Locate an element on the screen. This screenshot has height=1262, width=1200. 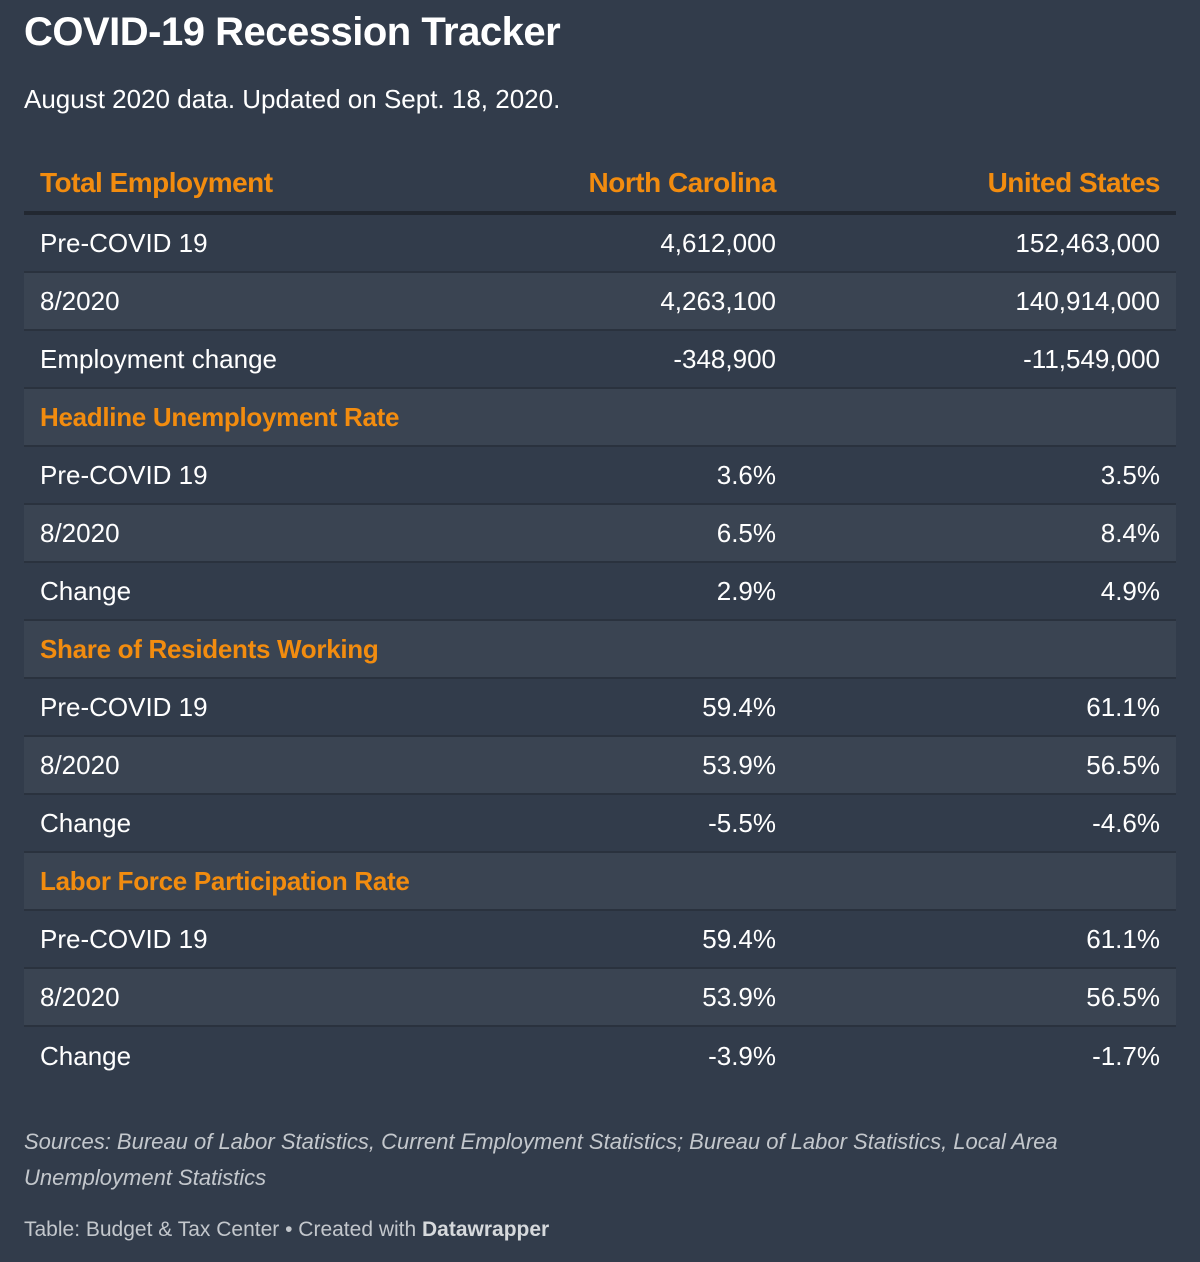
row-us-value: 4.9% is located at coordinates (1130, 590).